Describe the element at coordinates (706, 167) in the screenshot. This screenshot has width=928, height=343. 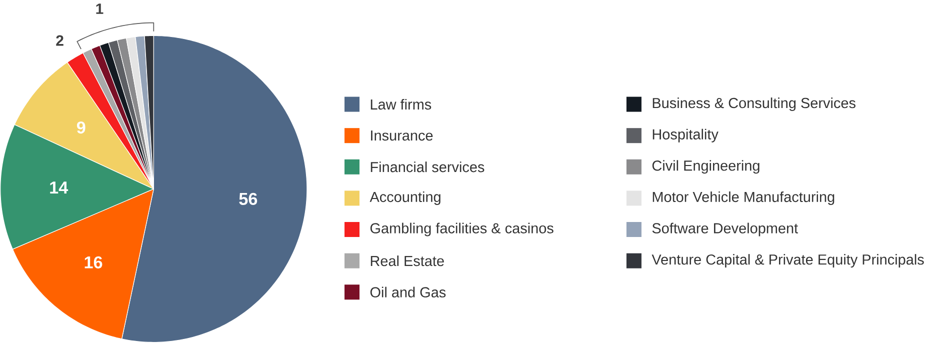
I see `legend-label: Civil Engineering` at that location.